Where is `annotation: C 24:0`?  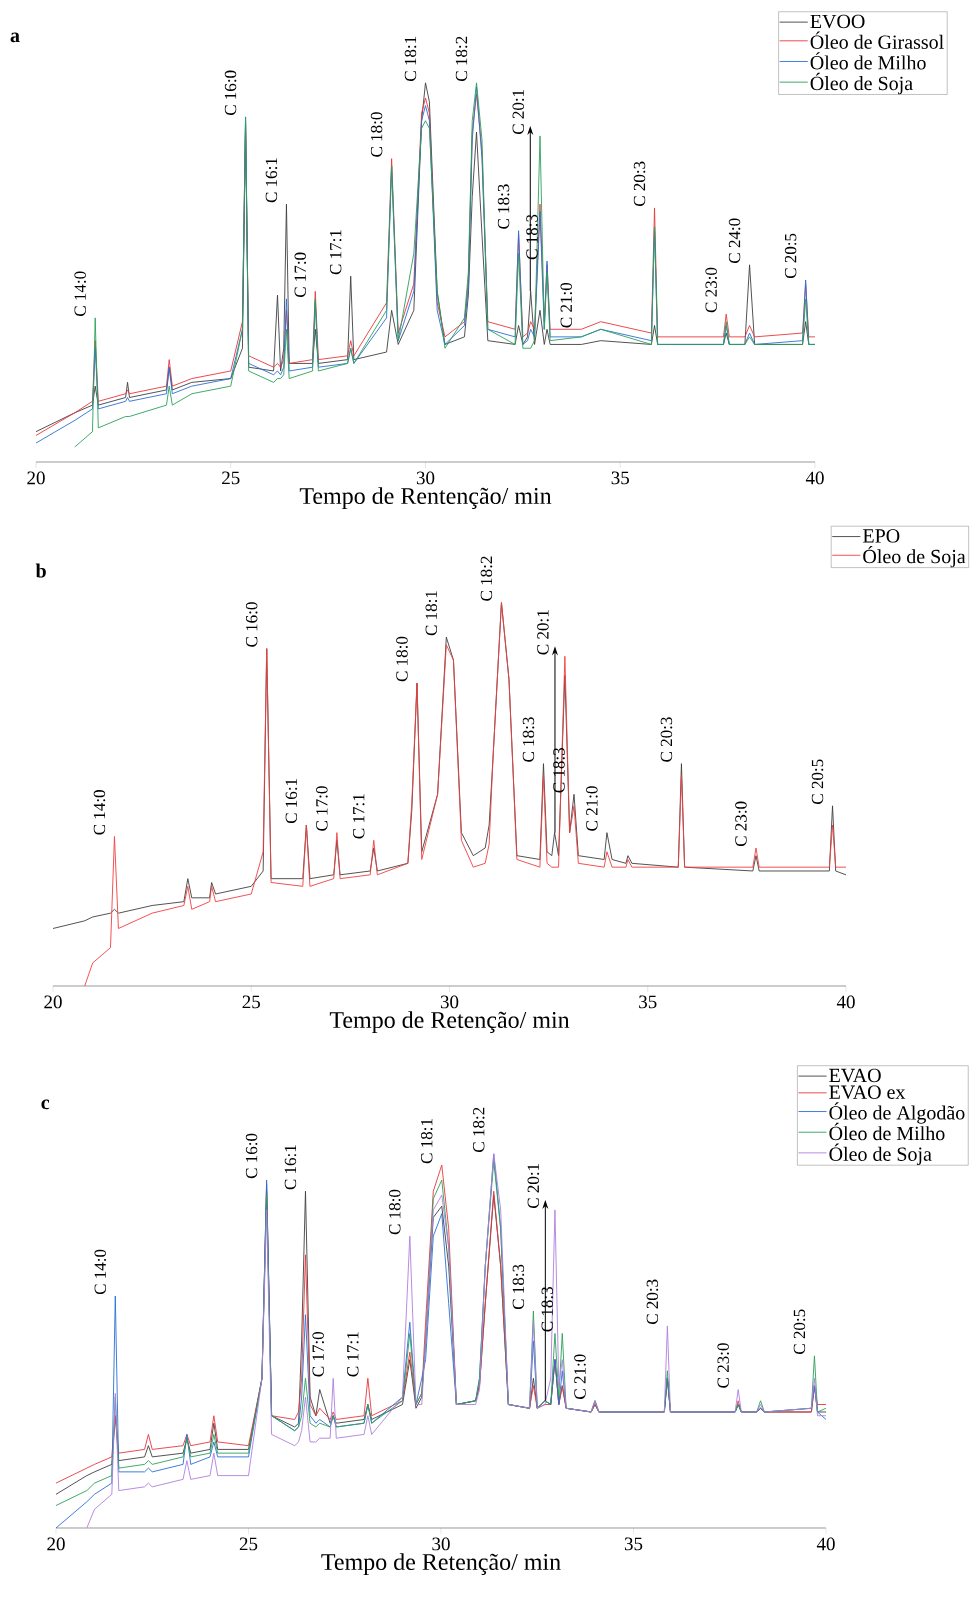
annotation: C 24:0 is located at coordinates (734, 240).